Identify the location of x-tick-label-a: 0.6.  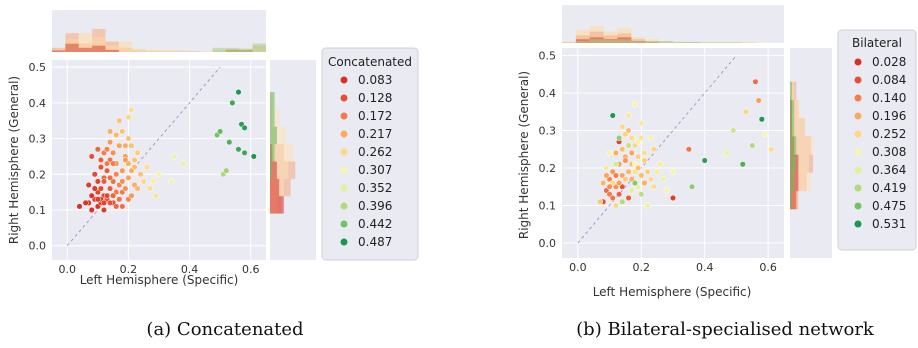
(251, 269).